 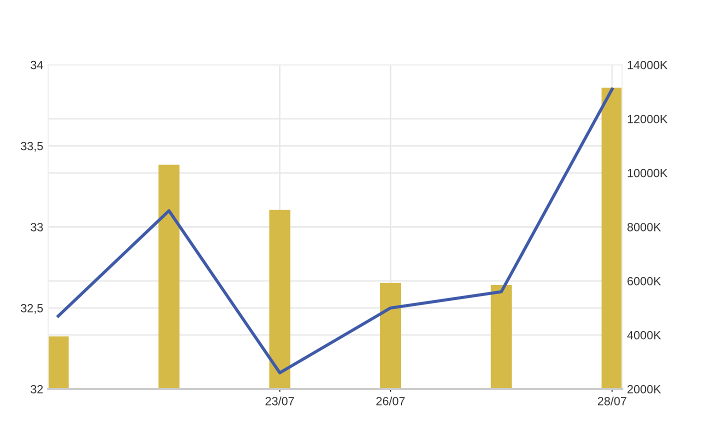 What do you see at coordinates (280, 401) in the screenshot?
I see `x-tick-label: 23/07` at bounding box center [280, 401].